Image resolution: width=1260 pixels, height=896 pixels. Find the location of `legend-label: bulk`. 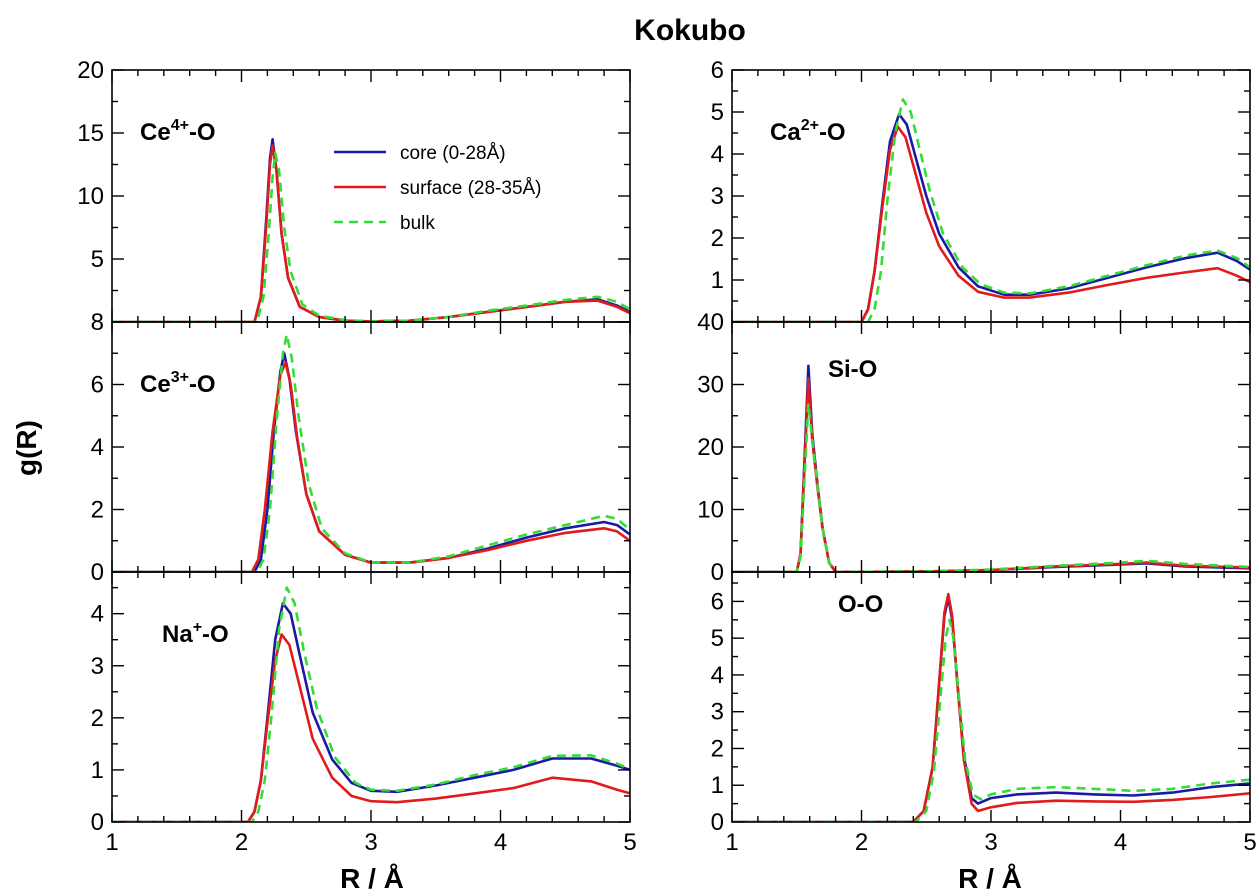

legend-label: bulk is located at coordinates (417, 223).